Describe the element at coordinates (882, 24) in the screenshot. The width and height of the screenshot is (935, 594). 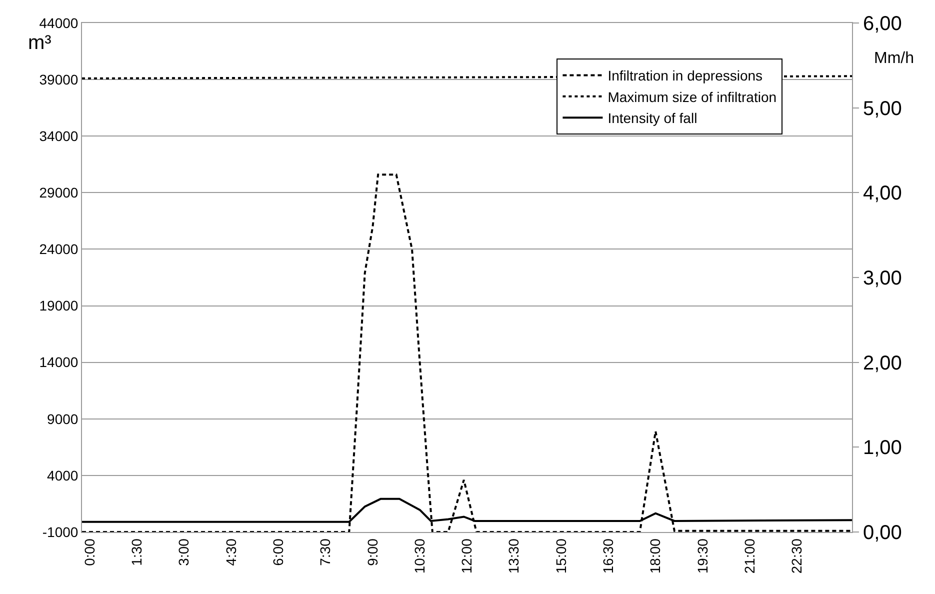
I see `y2-tick-label: 6,00` at that location.